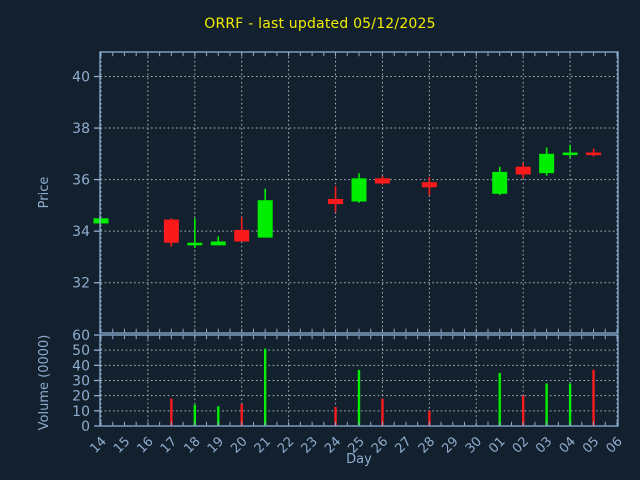 This screenshot has width=640, height=480. Describe the element at coordinates (427, 445) in the screenshot. I see `x-tick-label: 28` at that location.